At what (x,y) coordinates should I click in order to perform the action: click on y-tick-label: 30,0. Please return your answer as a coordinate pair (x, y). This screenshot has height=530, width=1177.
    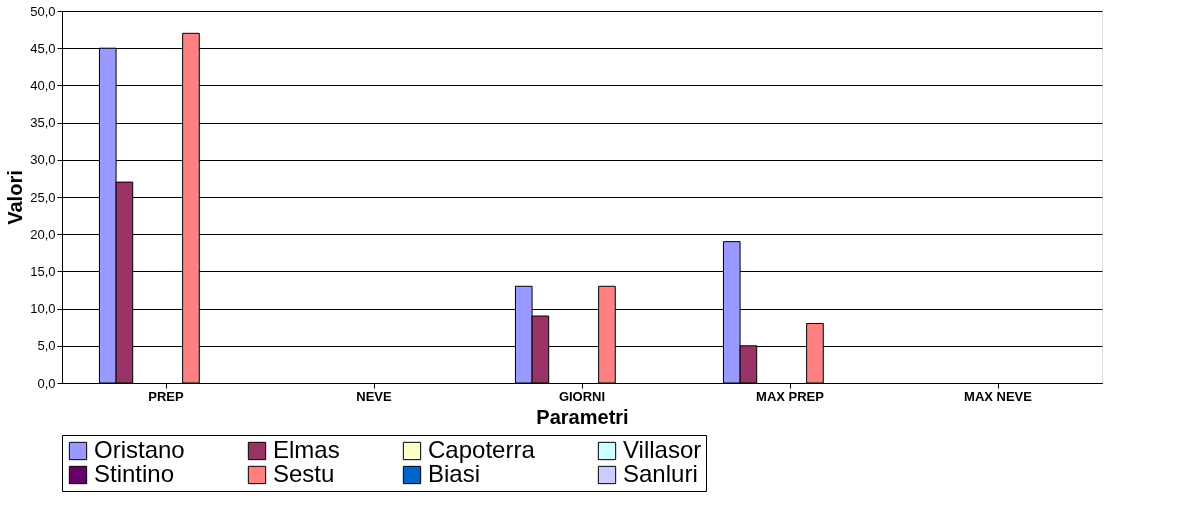
    Looking at the image, I should click on (43, 160).